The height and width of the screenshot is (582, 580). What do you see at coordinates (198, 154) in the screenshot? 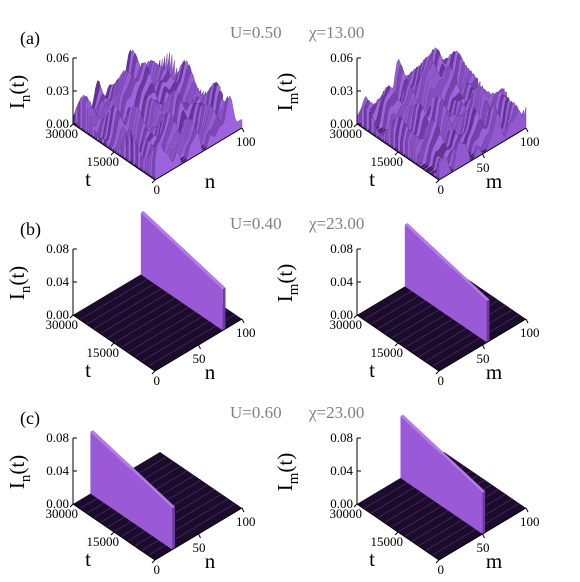
I see `n-axis` at bounding box center [198, 154].